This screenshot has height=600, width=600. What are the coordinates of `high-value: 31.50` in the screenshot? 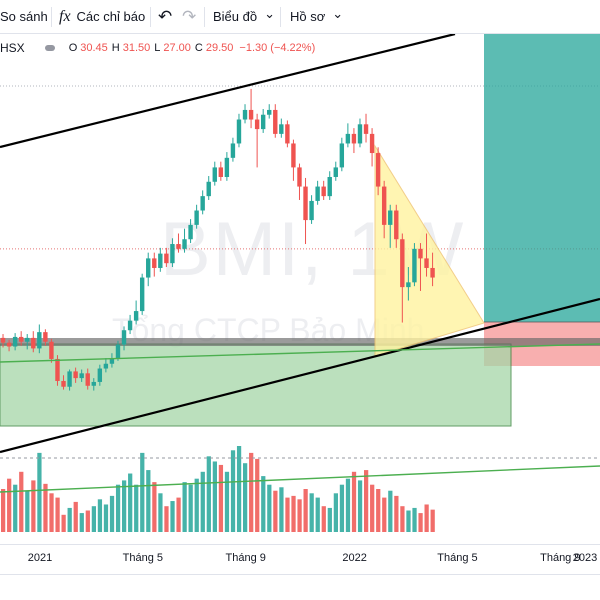 It's located at (136, 48).